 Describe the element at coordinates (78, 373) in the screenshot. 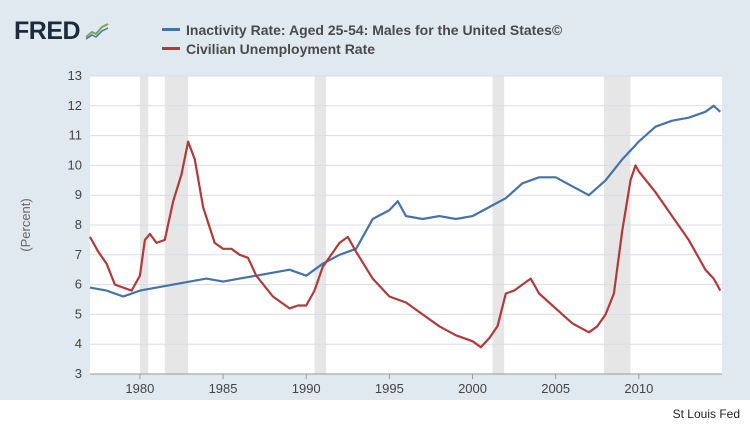

I see `y-tick-label: 3` at that location.